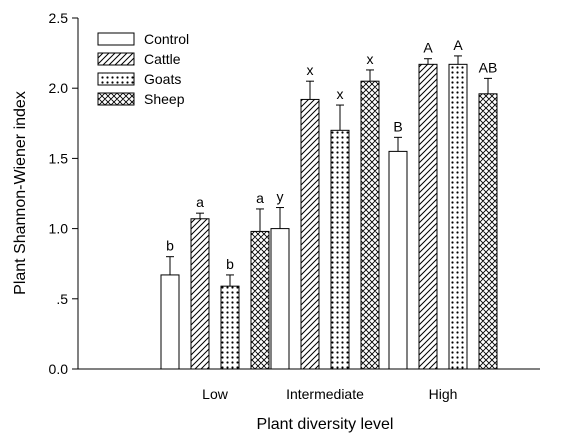 This screenshot has height=437, width=567. What do you see at coordinates (59, 229) in the screenshot?
I see `y-tick-label: 1.0` at bounding box center [59, 229].